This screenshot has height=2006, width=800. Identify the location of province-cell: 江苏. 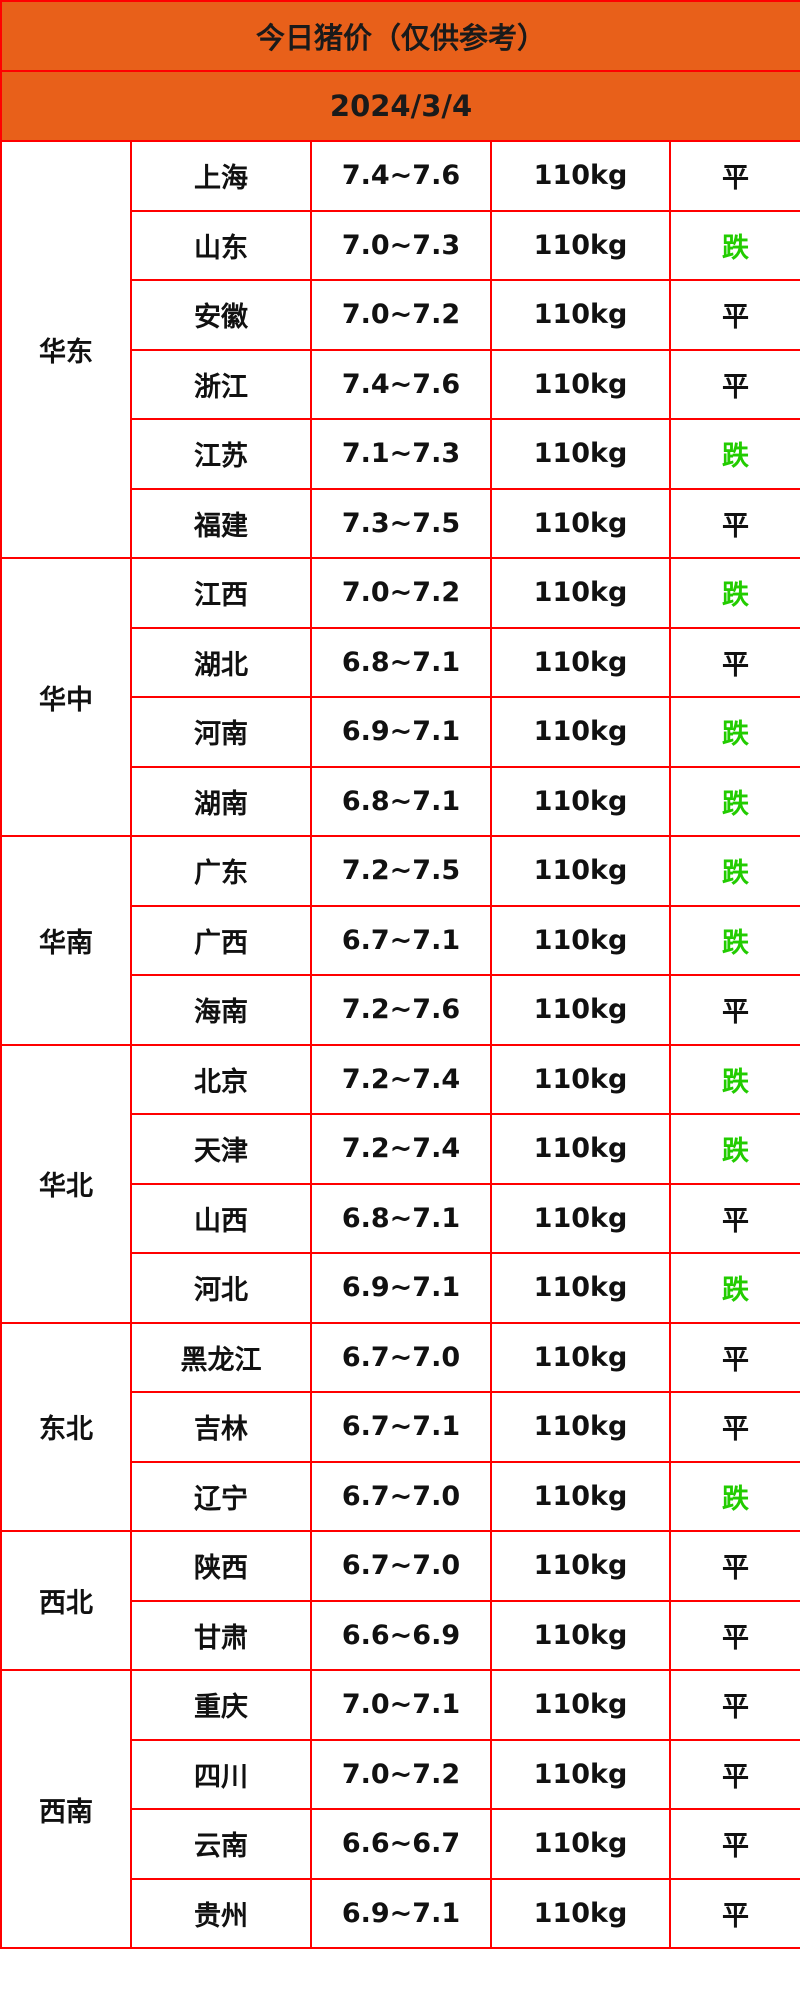
(221, 454).